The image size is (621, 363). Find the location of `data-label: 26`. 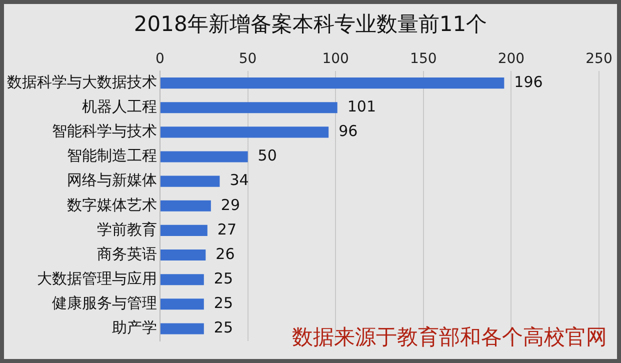

data-label: 26 is located at coordinates (225, 253).